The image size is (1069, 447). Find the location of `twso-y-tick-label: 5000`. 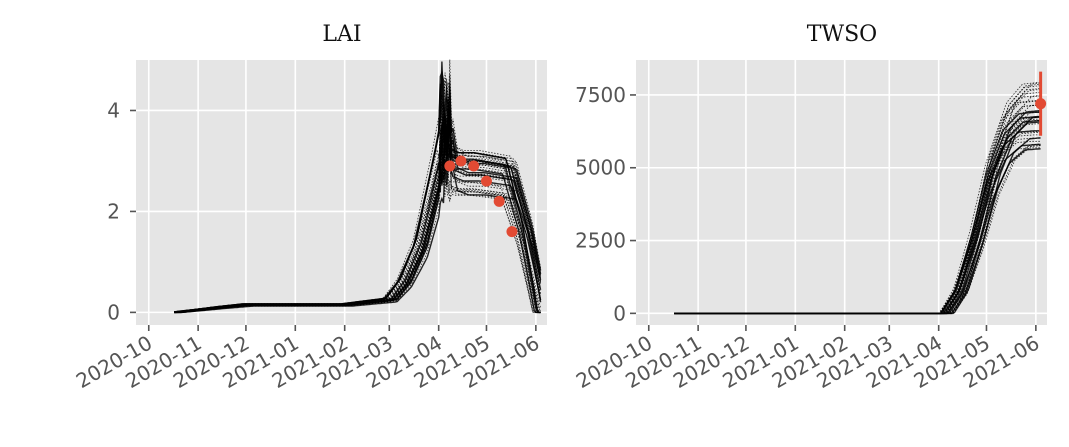

twso-y-tick-label: 5000 is located at coordinates (600, 168).